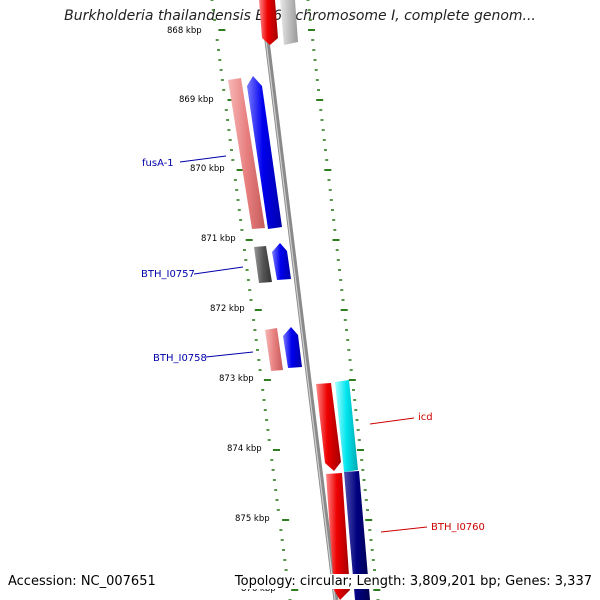 This screenshot has width=600, height=600. I want to click on gene-icd-cyan, so click(346, 426).